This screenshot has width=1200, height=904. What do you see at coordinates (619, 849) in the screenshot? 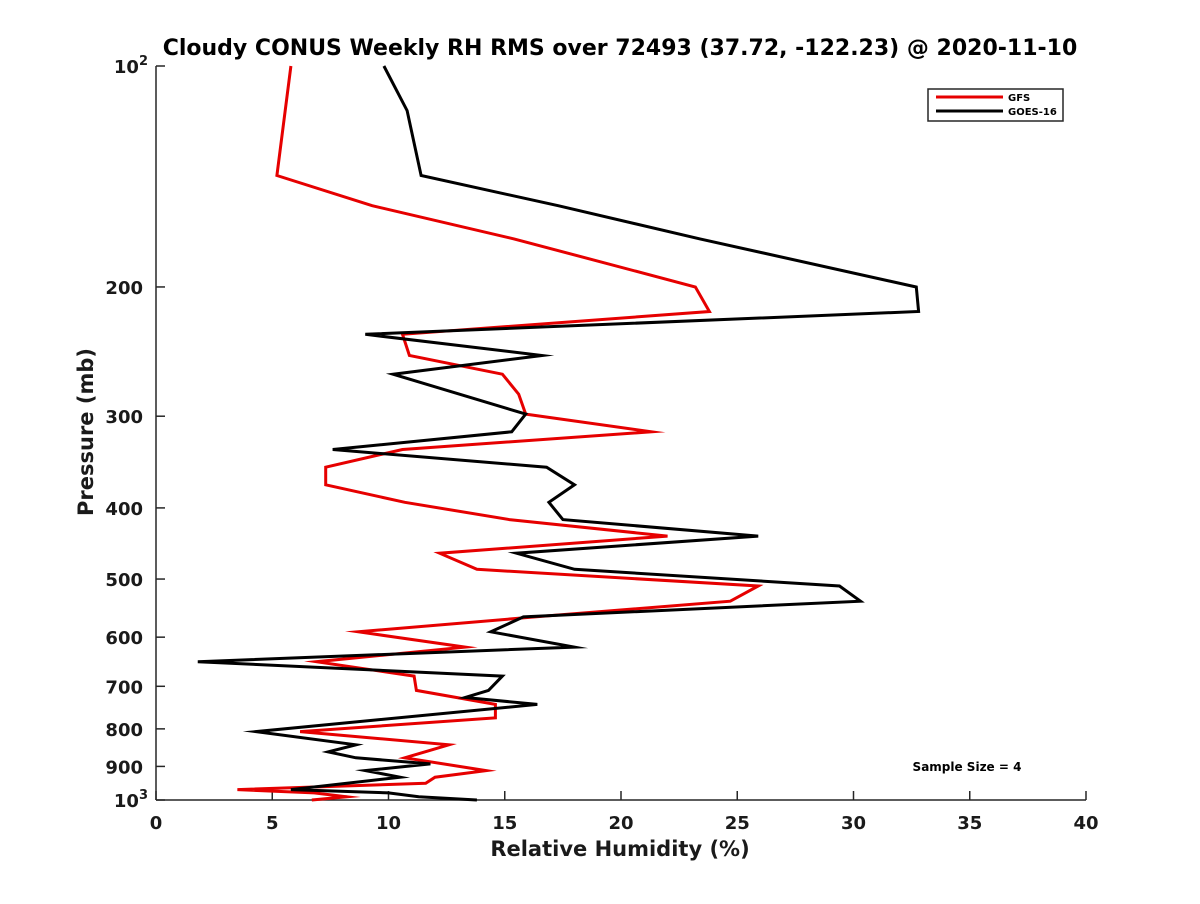
I see `x-axis-label: Relative Humidity (%)` at bounding box center [619, 849].